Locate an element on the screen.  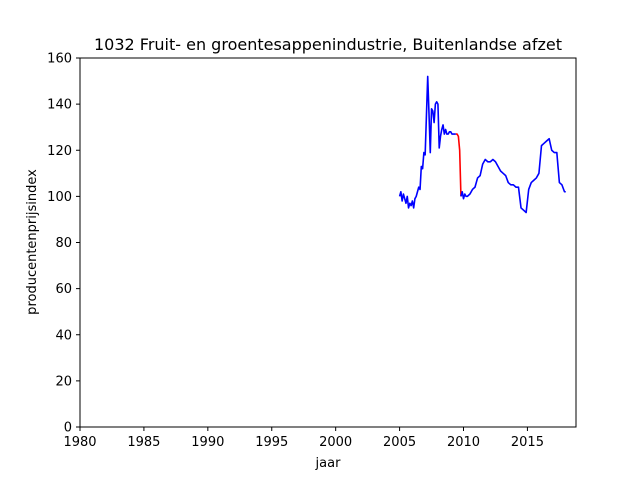
y-tick-label: 0 is located at coordinates (68, 428).